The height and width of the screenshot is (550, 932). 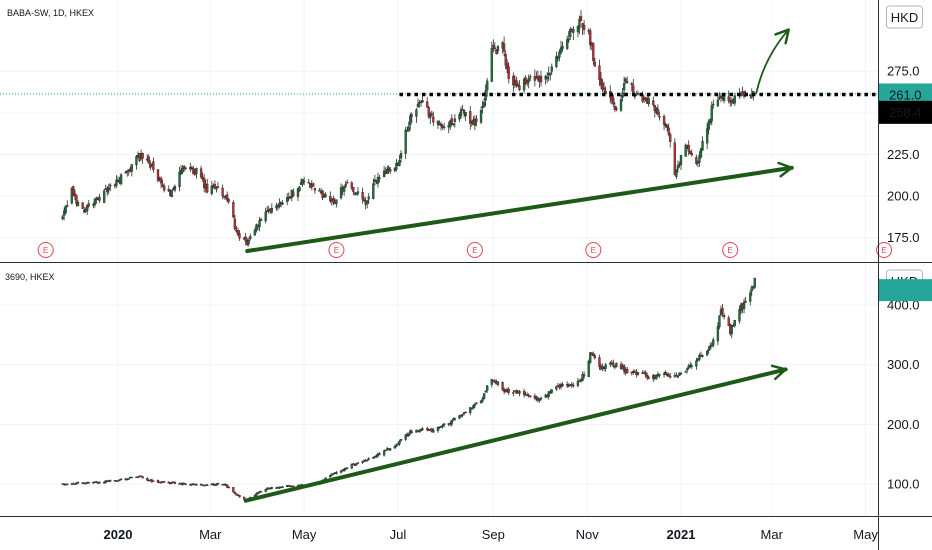 What do you see at coordinates (905, 112) in the screenshot?
I see `baba-cursor-price-label: 258.4` at bounding box center [905, 112].